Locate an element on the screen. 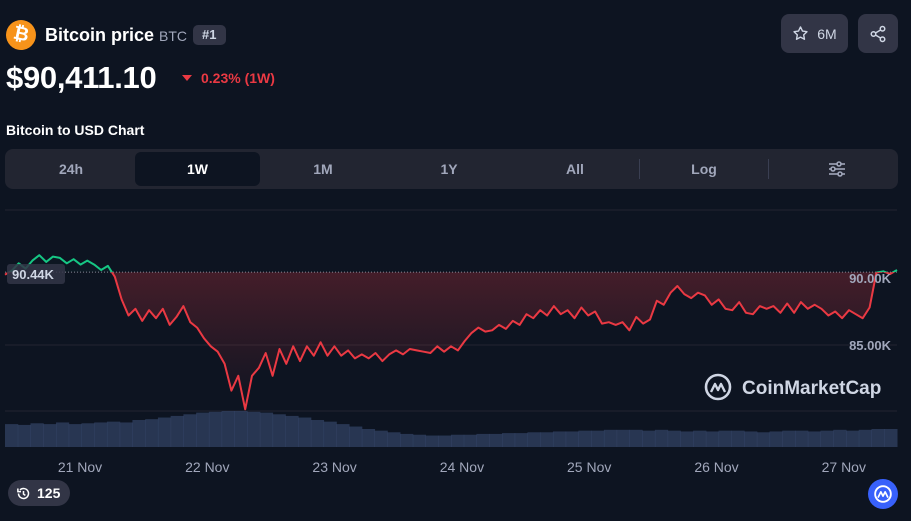  reference-label: 90.44K is located at coordinates (36, 274).